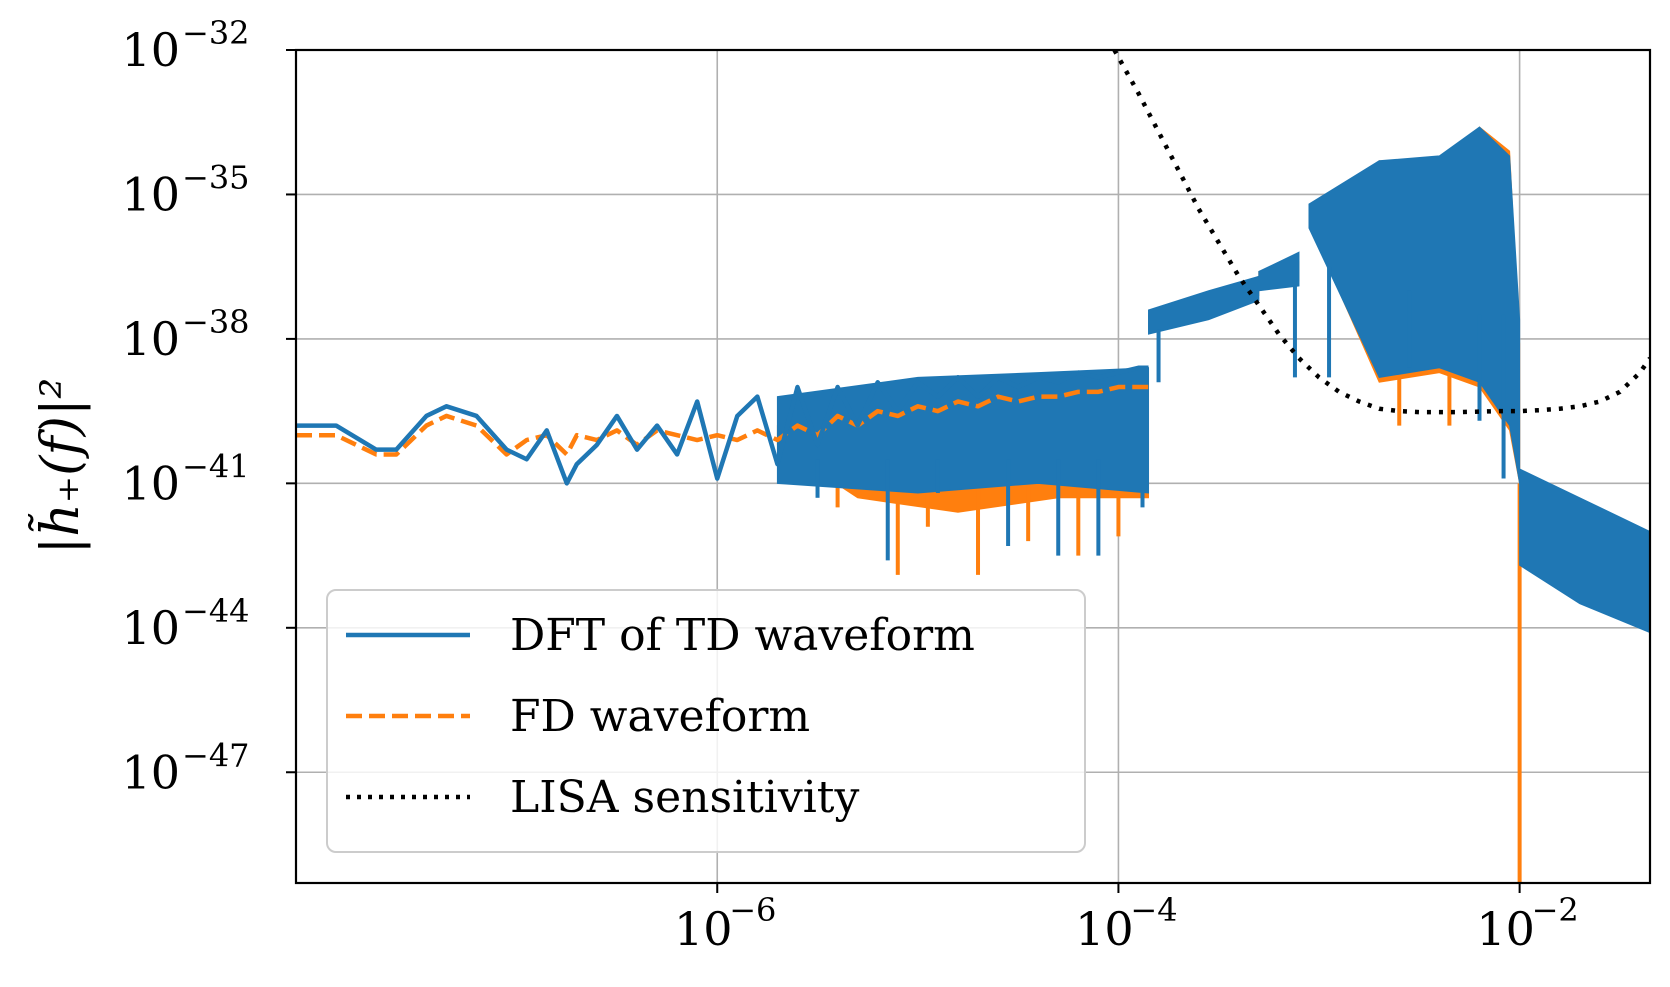  I want to click on y-tick-exponent-5: −47, so click(216, 755).